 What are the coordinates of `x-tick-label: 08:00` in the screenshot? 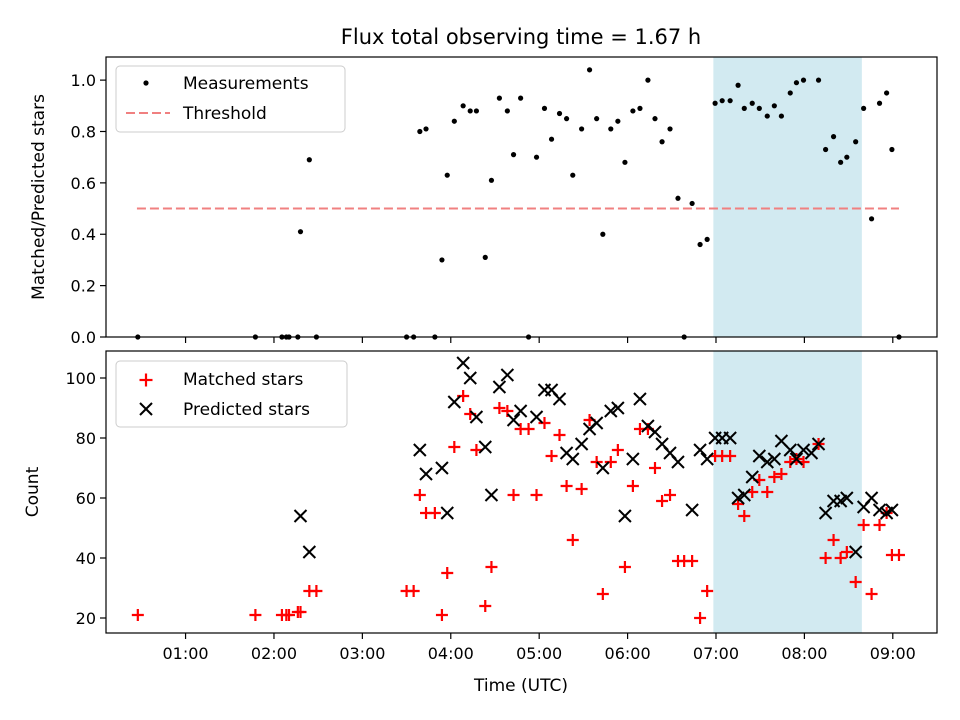 It's located at (804, 653).